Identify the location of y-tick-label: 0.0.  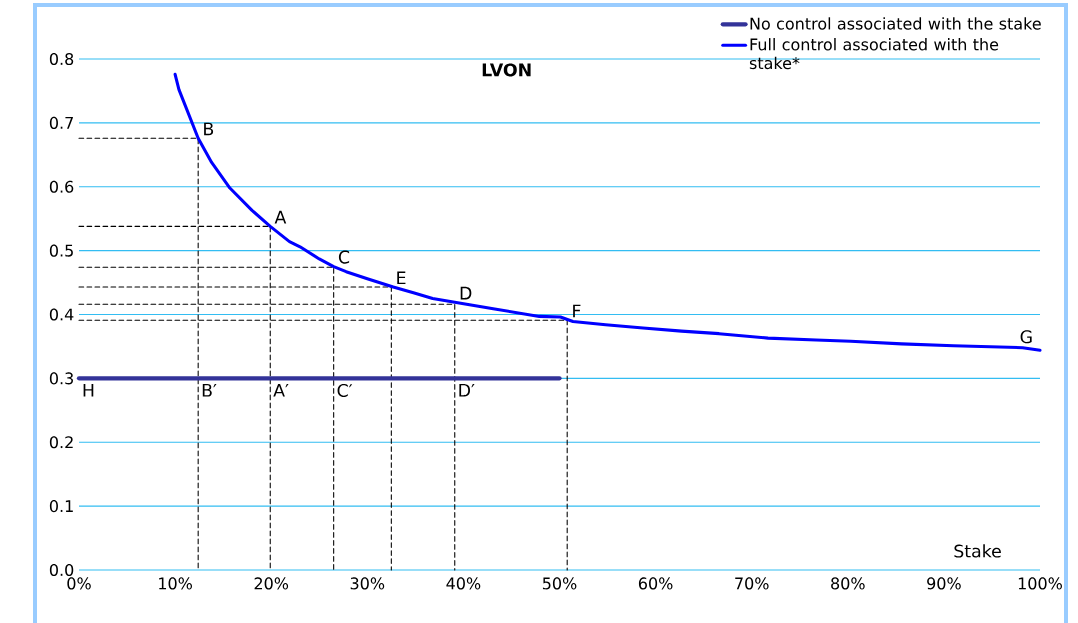
(61, 570).